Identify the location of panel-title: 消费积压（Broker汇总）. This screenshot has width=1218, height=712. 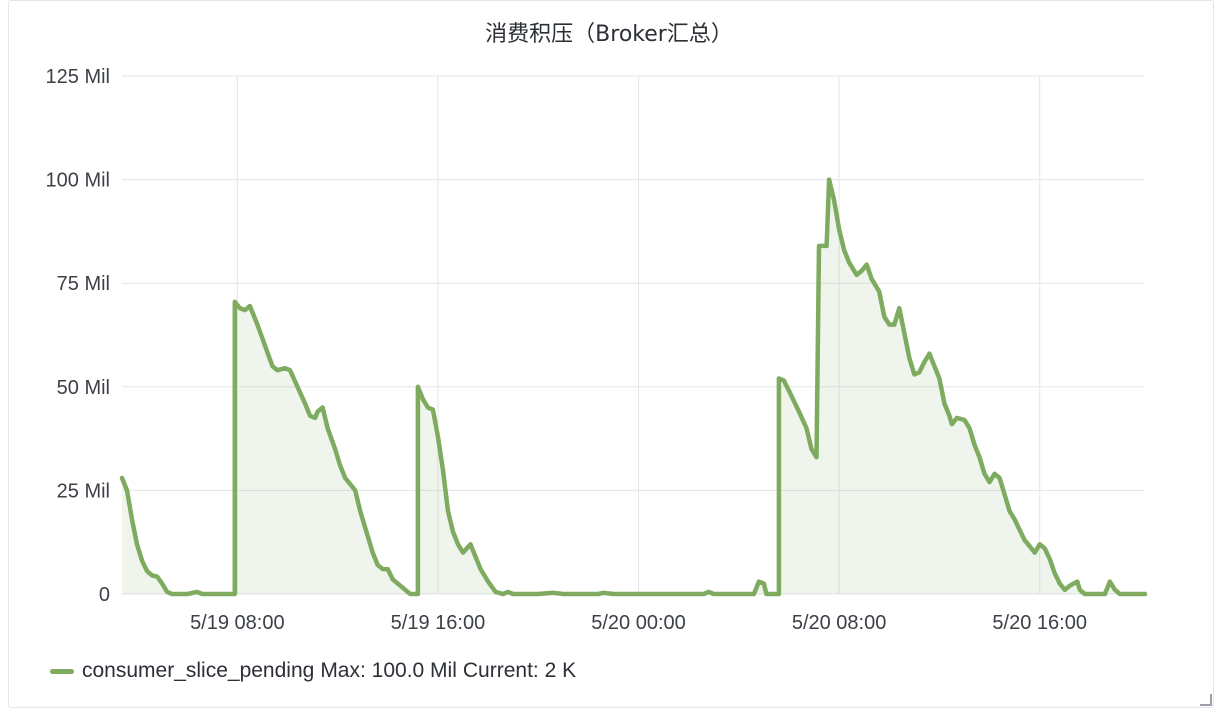
(609, 34).